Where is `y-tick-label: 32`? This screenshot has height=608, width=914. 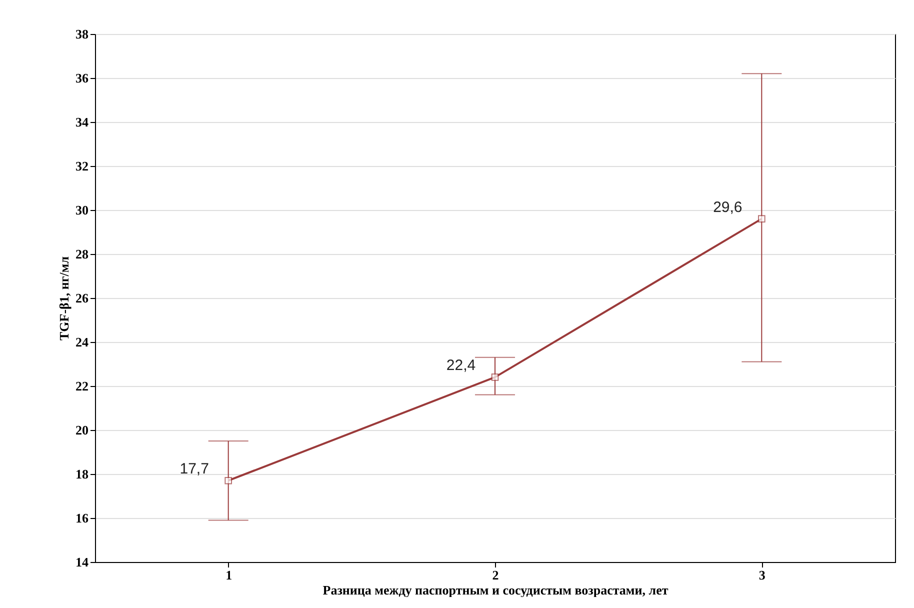 y-tick-label: 32 is located at coordinates (82, 166).